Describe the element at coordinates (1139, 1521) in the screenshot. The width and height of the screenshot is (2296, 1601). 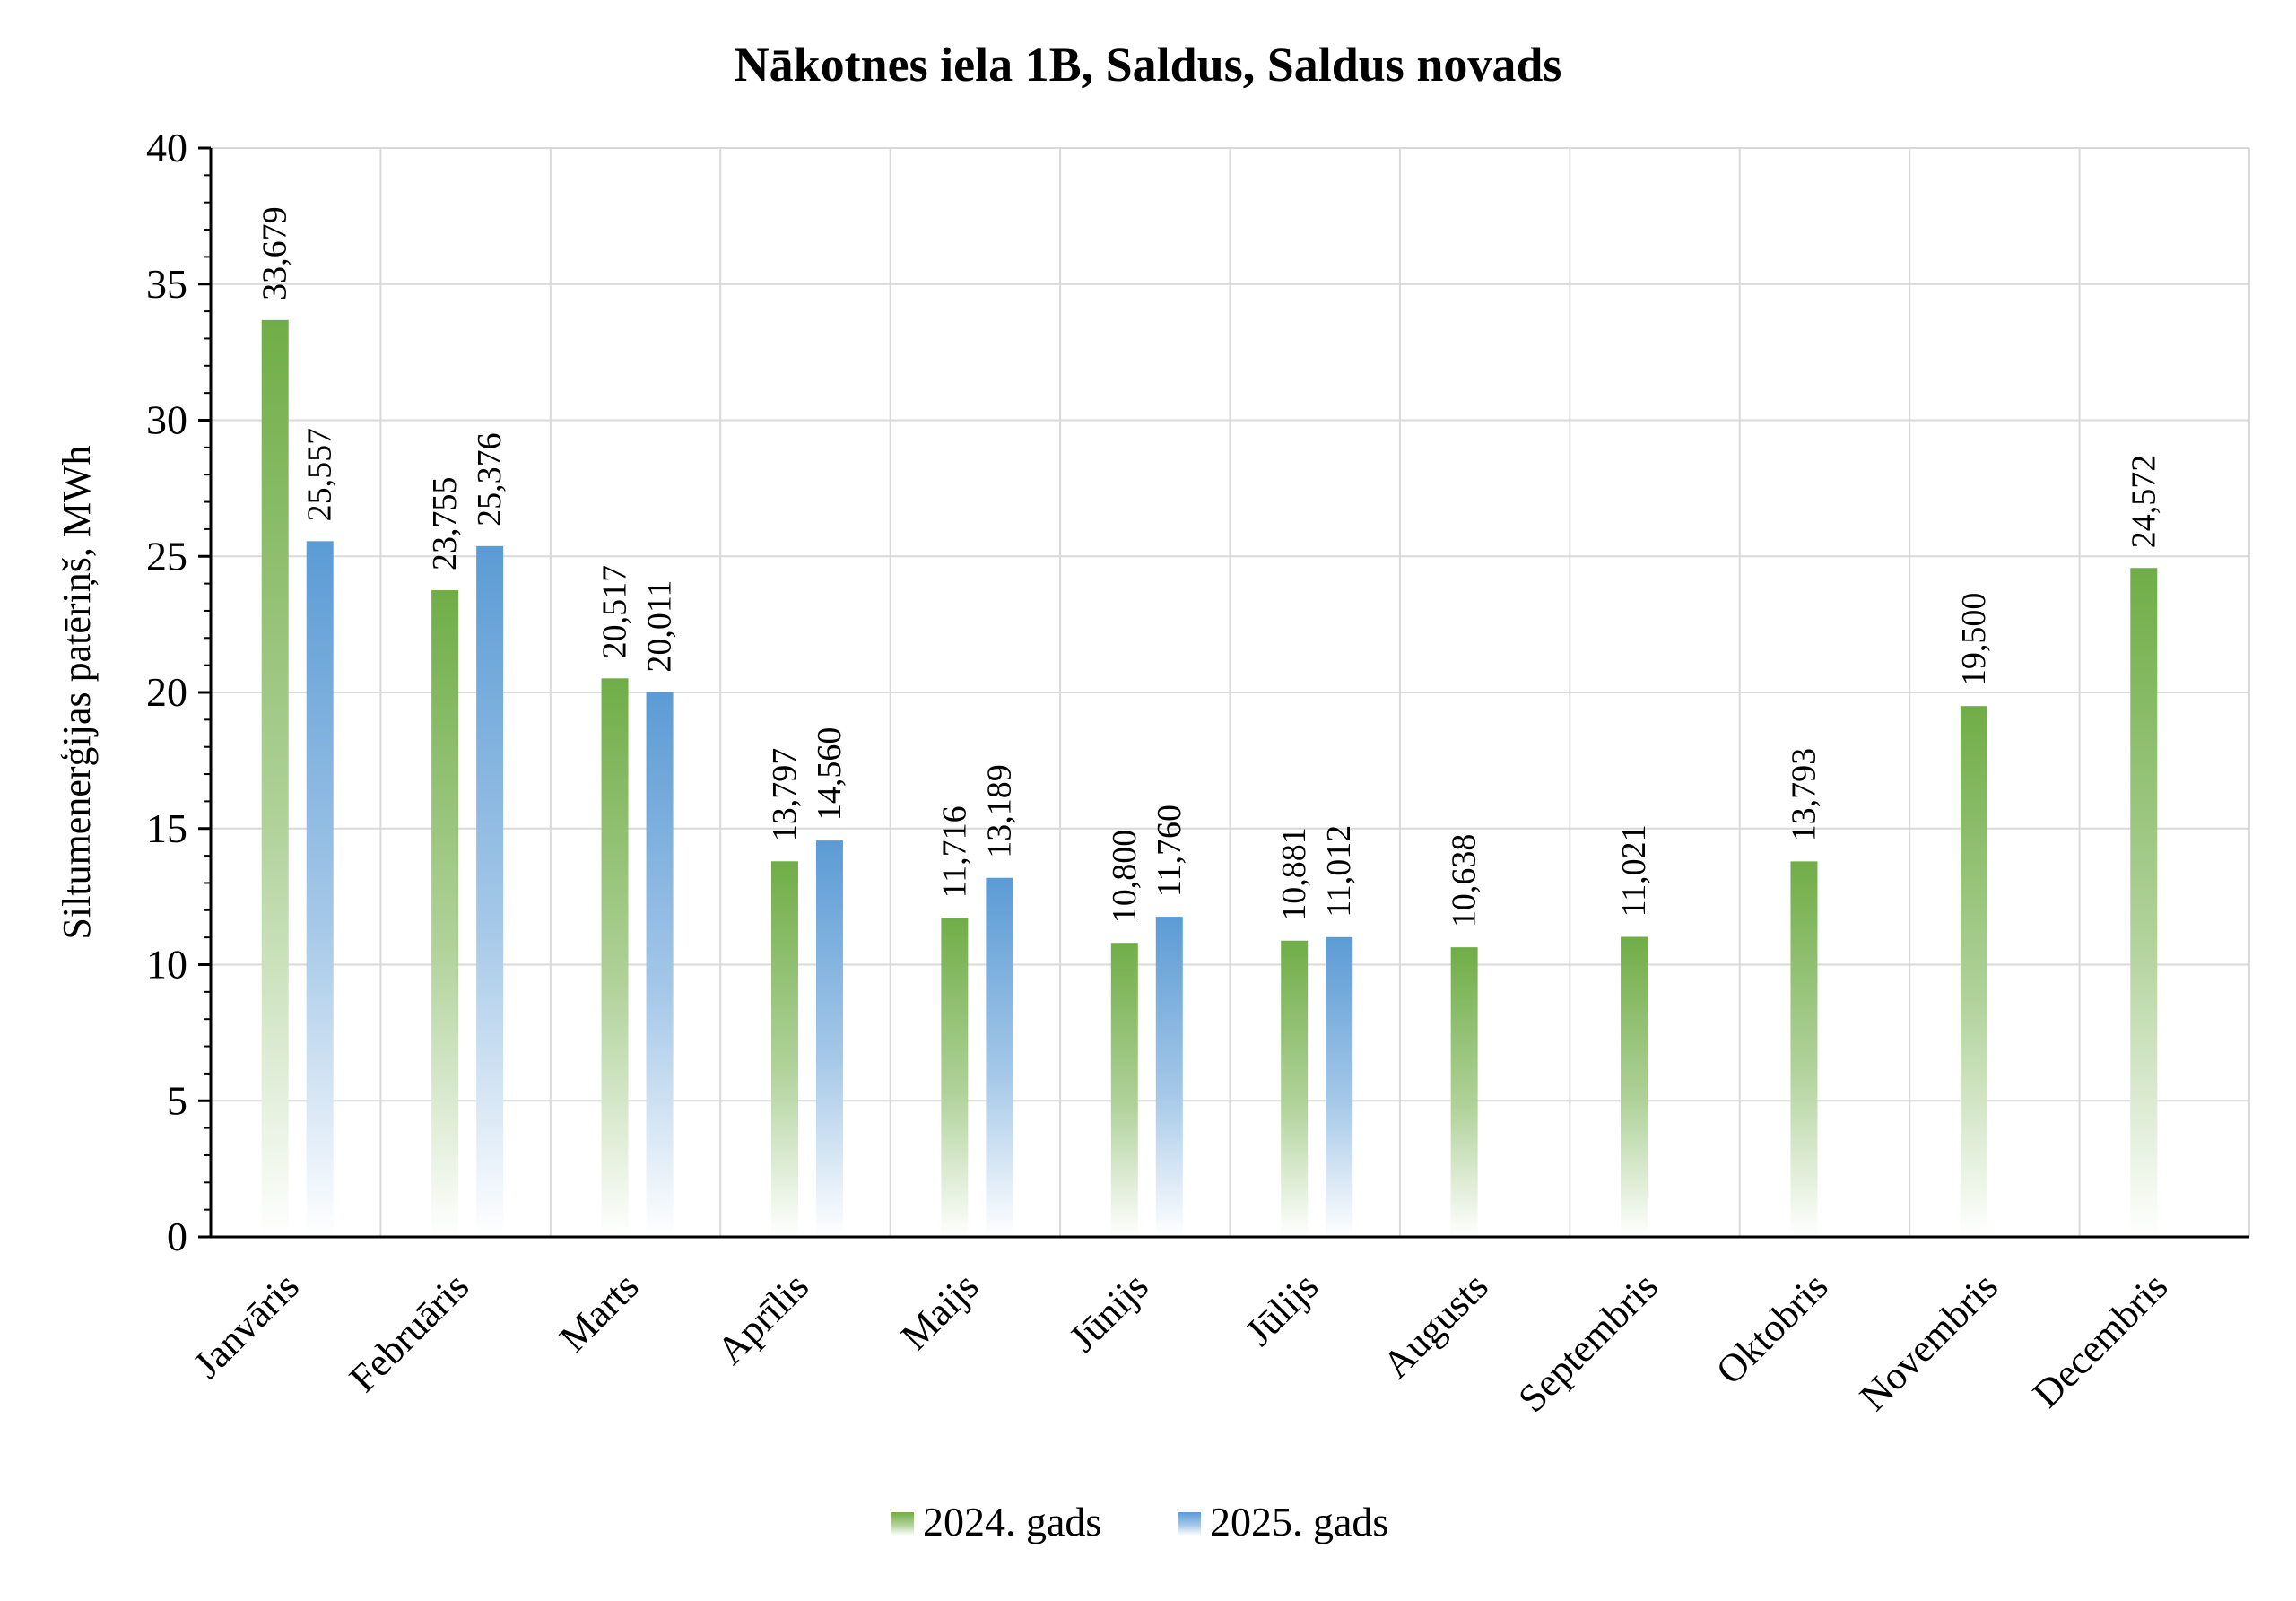
I see `legend: 2024. gads 2025. gads` at that location.